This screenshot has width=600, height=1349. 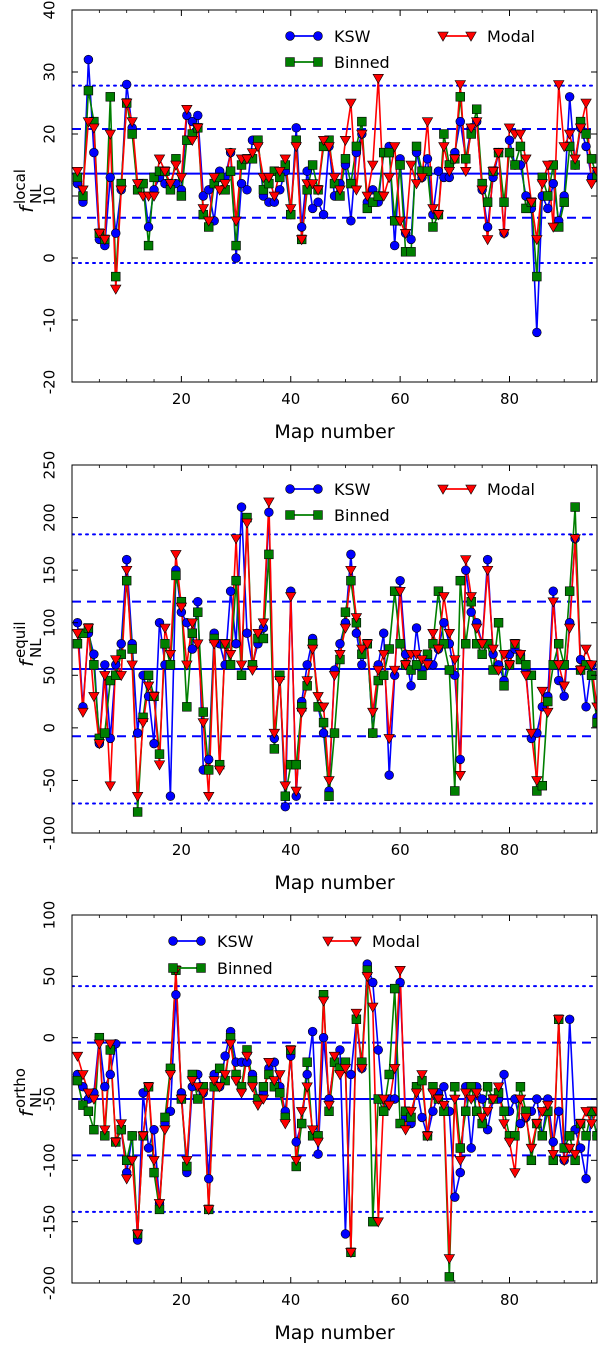 What do you see at coordinates (511, 36) in the screenshot?
I see `legend-label: Modal` at bounding box center [511, 36].